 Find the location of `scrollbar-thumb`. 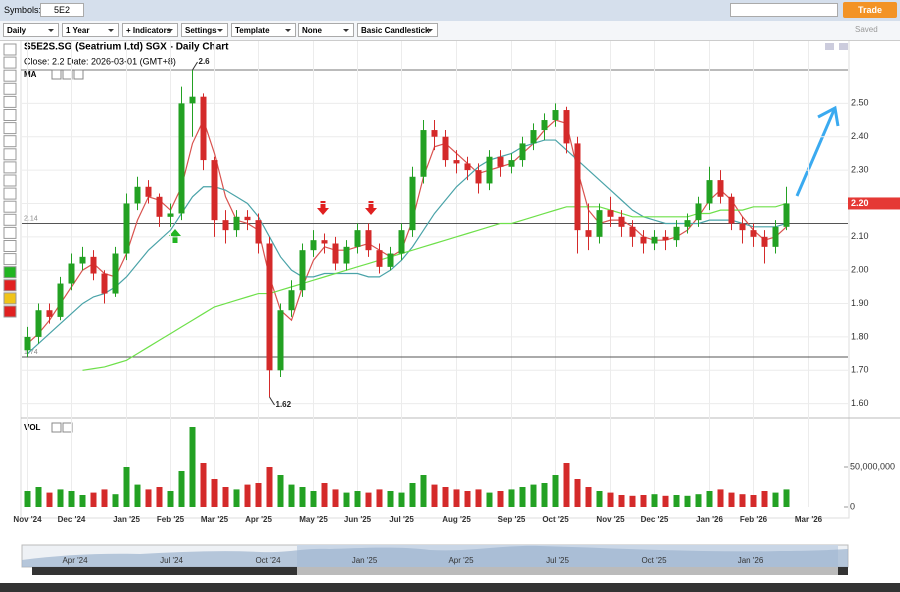

scrollbar-thumb is located at coordinates (567, 571).